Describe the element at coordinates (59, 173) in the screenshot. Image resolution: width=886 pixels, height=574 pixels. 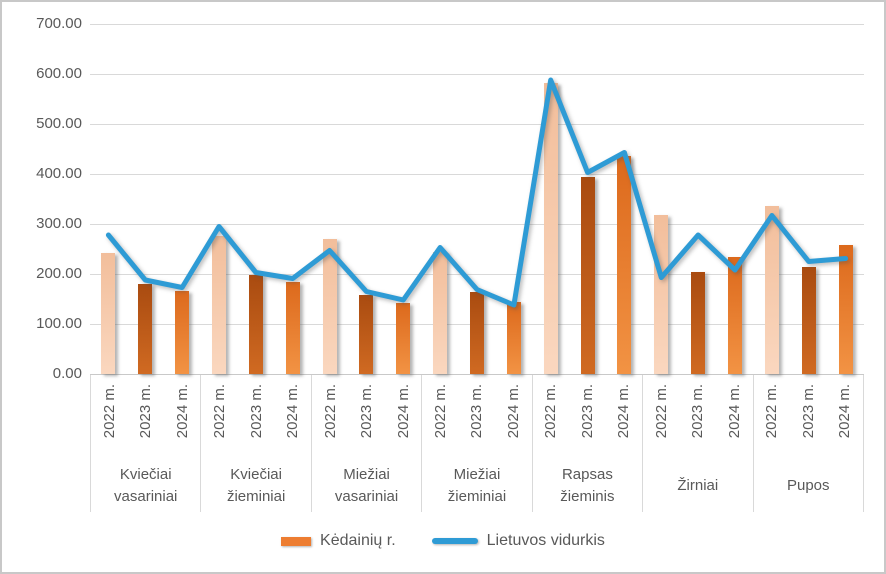
I see `y-tick-label: 400.00` at that location.